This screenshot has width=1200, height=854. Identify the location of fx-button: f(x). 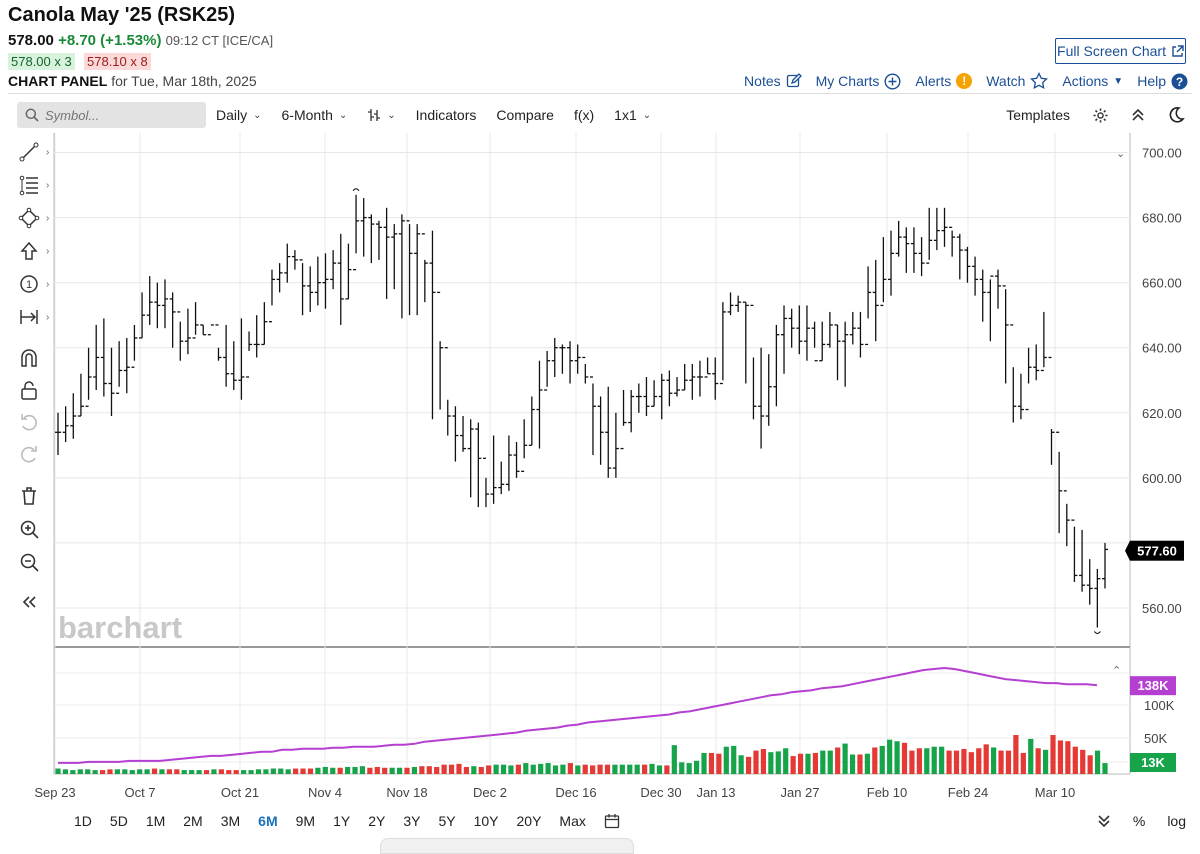
(584, 115).